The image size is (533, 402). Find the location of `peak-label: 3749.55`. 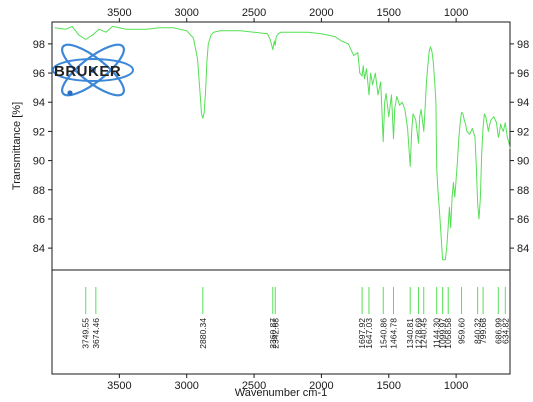

peak-label: 3749.55 is located at coordinates (86, 333).